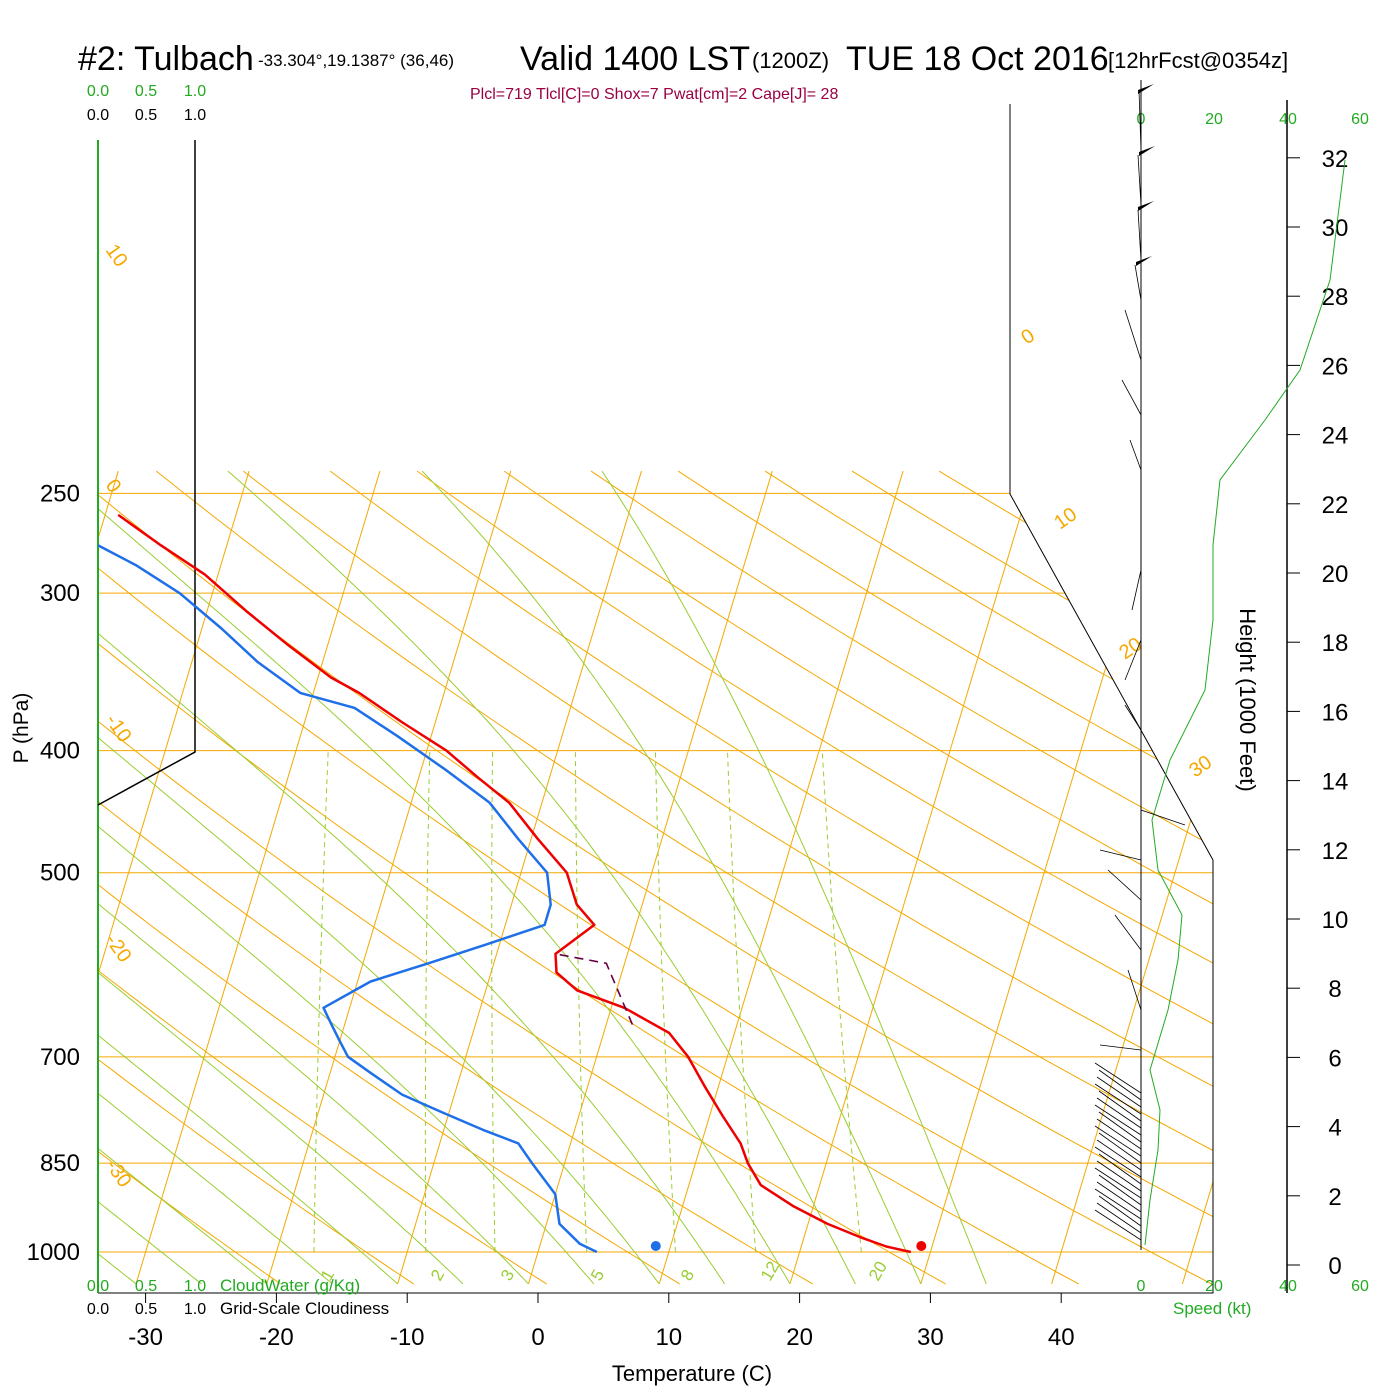 The image size is (1400, 1400). I want to click on height-tick-label: 6, so click(1334, 1058).